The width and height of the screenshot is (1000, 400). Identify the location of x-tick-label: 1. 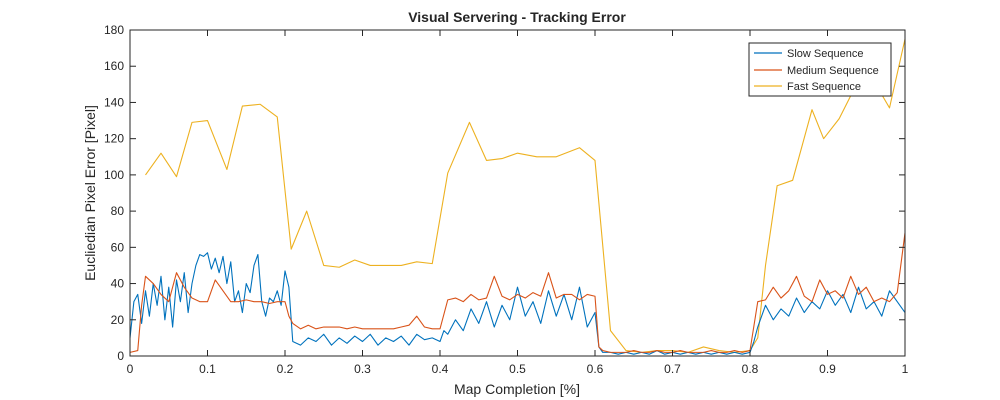
(905, 369).